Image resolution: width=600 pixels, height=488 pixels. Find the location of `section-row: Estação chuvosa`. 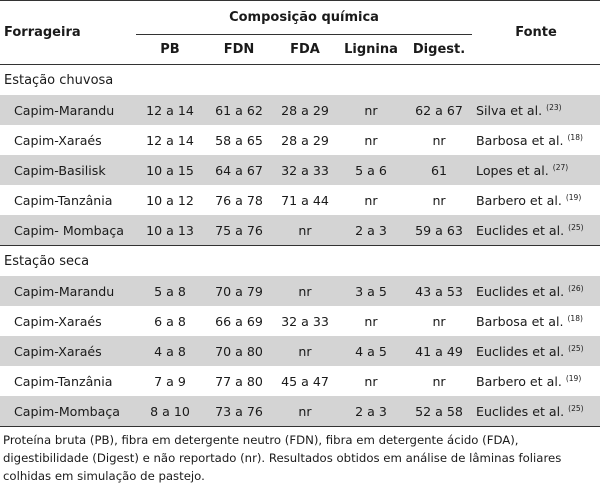

section-row: Estação chuvosa is located at coordinates (300, 79).